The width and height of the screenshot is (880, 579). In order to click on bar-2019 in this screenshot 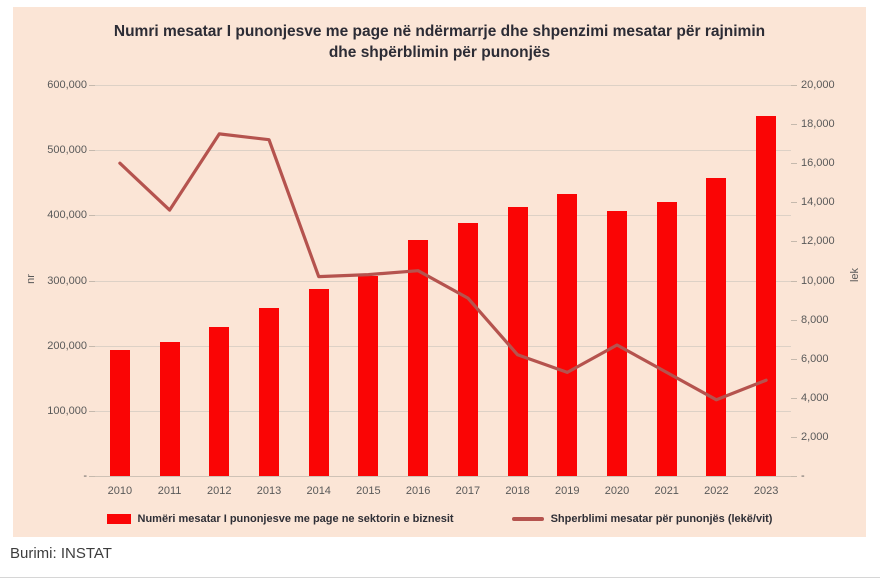, I will do `click(567, 335)`.